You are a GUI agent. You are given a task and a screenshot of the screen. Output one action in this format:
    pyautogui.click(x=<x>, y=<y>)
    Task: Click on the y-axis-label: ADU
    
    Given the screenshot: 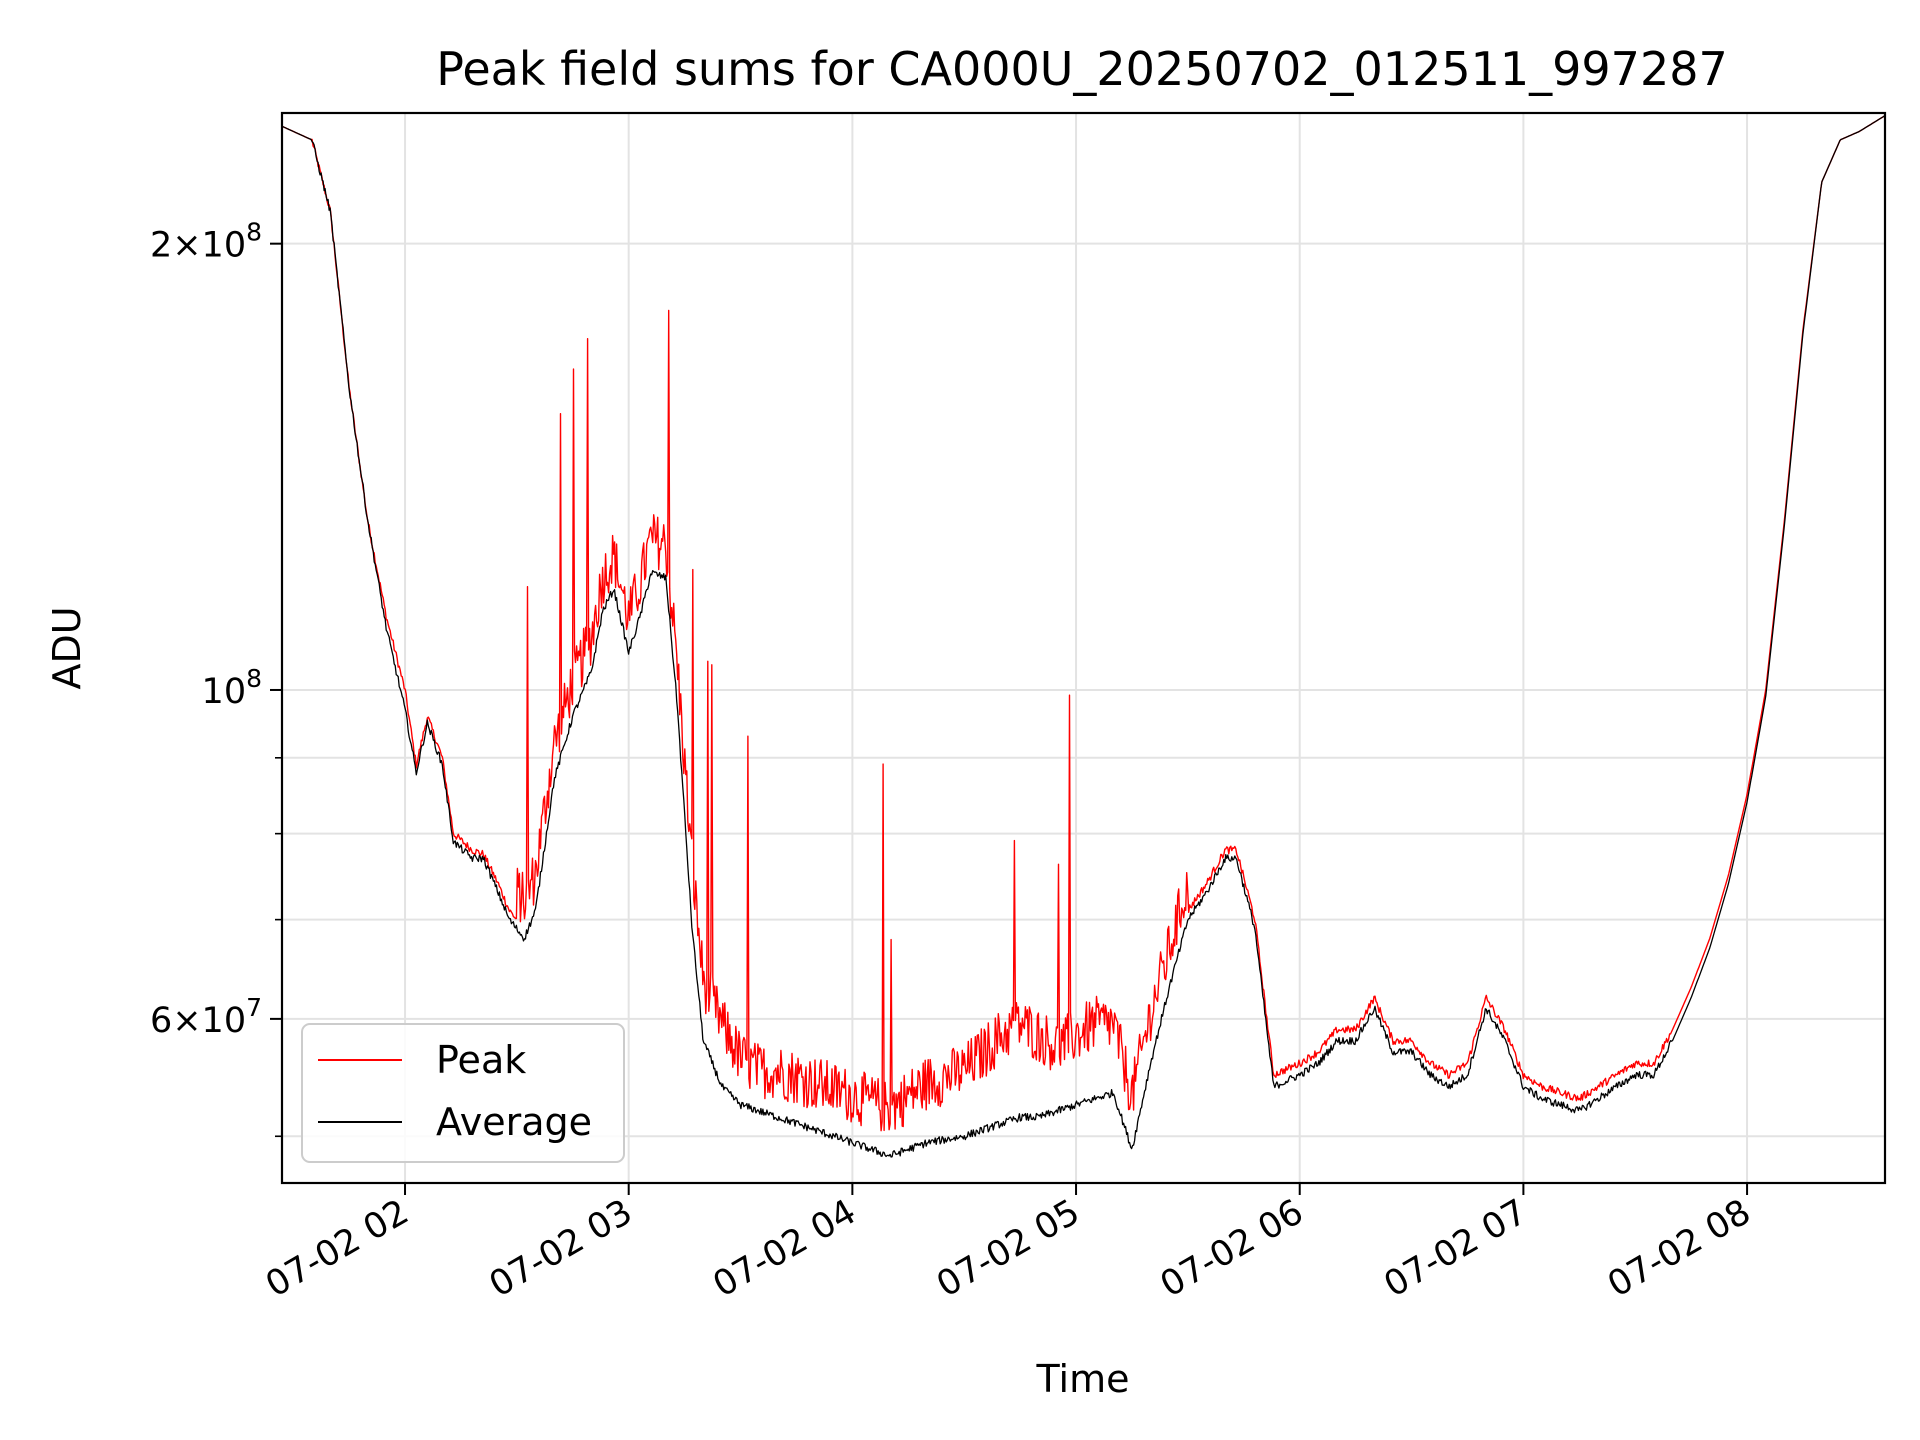 What is the action you would take?
    pyautogui.click(x=67, y=647)
    